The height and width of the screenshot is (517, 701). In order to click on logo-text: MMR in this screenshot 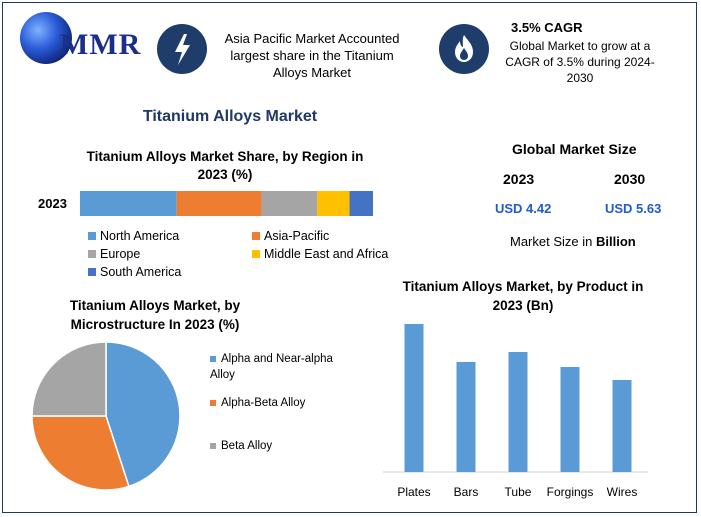, I will do `click(101, 44)`.